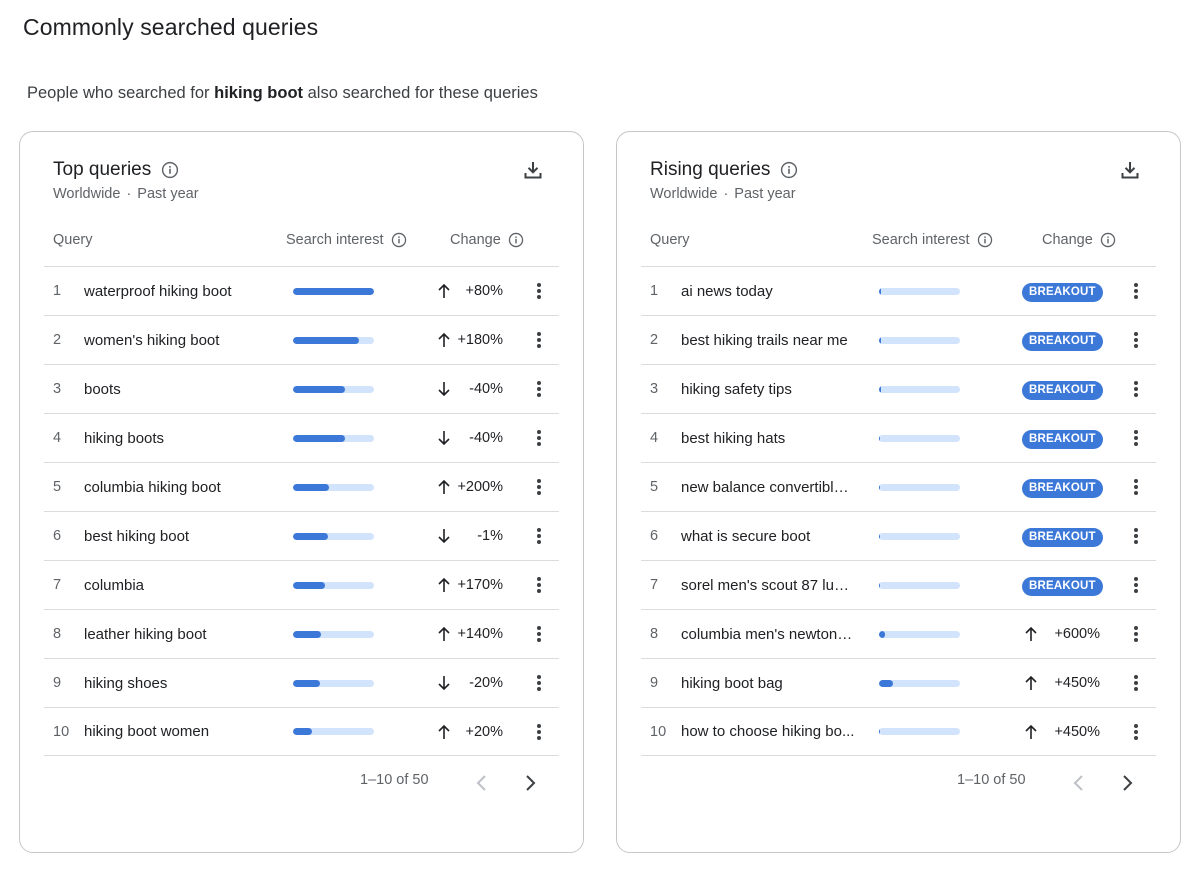 The image size is (1200, 871). What do you see at coordinates (898, 584) in the screenshot?
I see `table-row: 7 sorel men's scout 87 lux ... BREAKOUT` at bounding box center [898, 584].